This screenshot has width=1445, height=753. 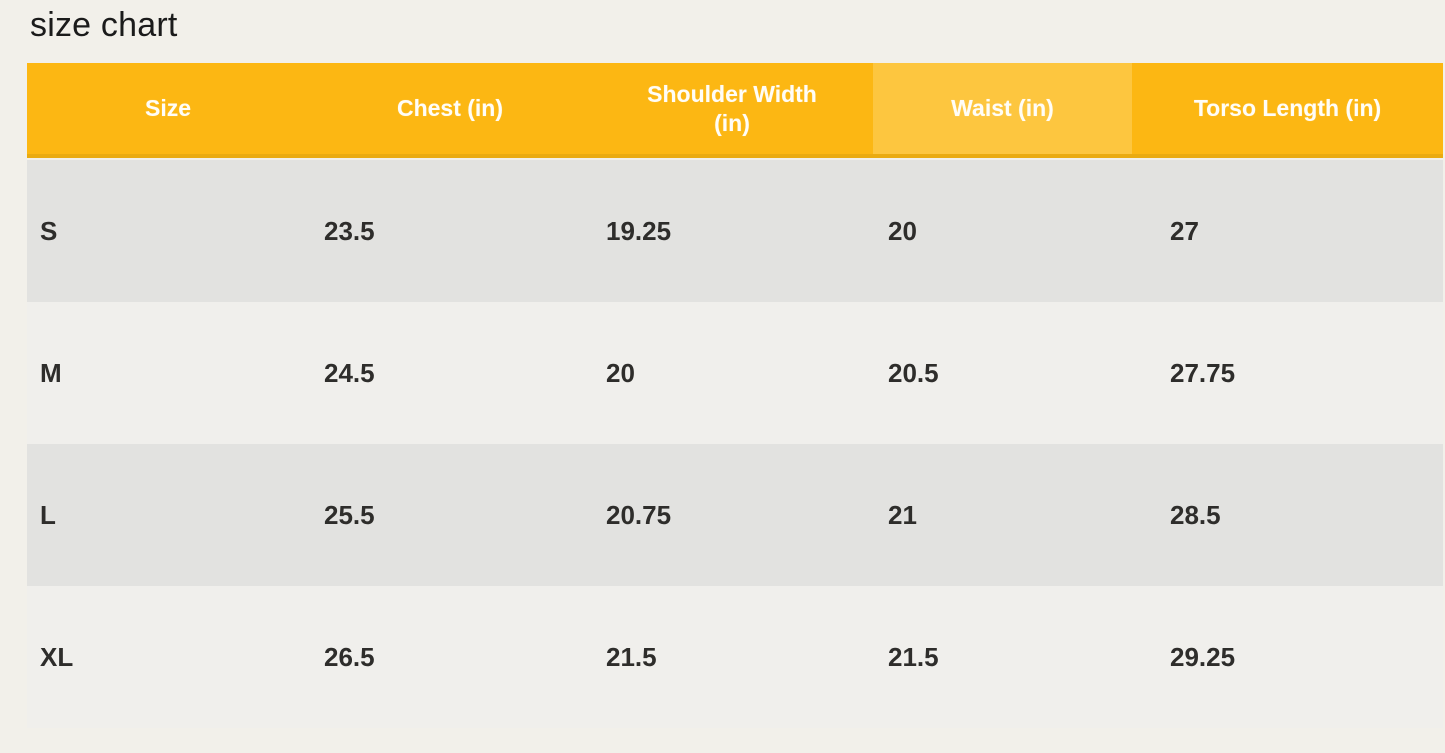 What do you see at coordinates (349, 656) in the screenshot?
I see `cell-chest: 26.5` at bounding box center [349, 656].